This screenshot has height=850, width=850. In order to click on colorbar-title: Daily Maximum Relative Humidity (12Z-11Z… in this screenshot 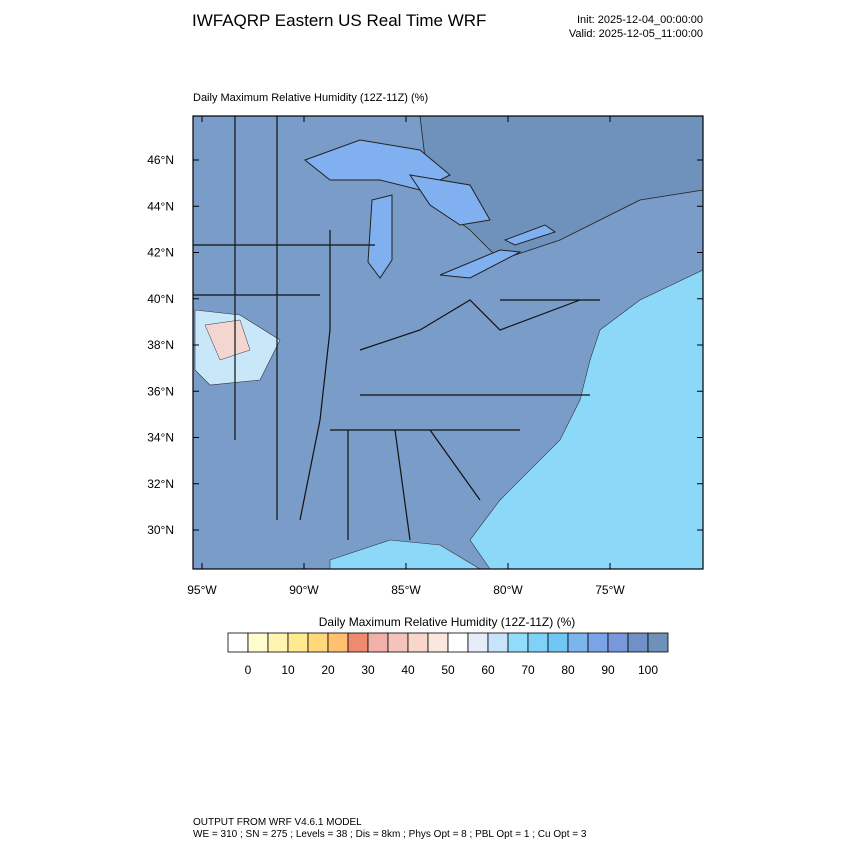, I will do `click(447, 622)`.